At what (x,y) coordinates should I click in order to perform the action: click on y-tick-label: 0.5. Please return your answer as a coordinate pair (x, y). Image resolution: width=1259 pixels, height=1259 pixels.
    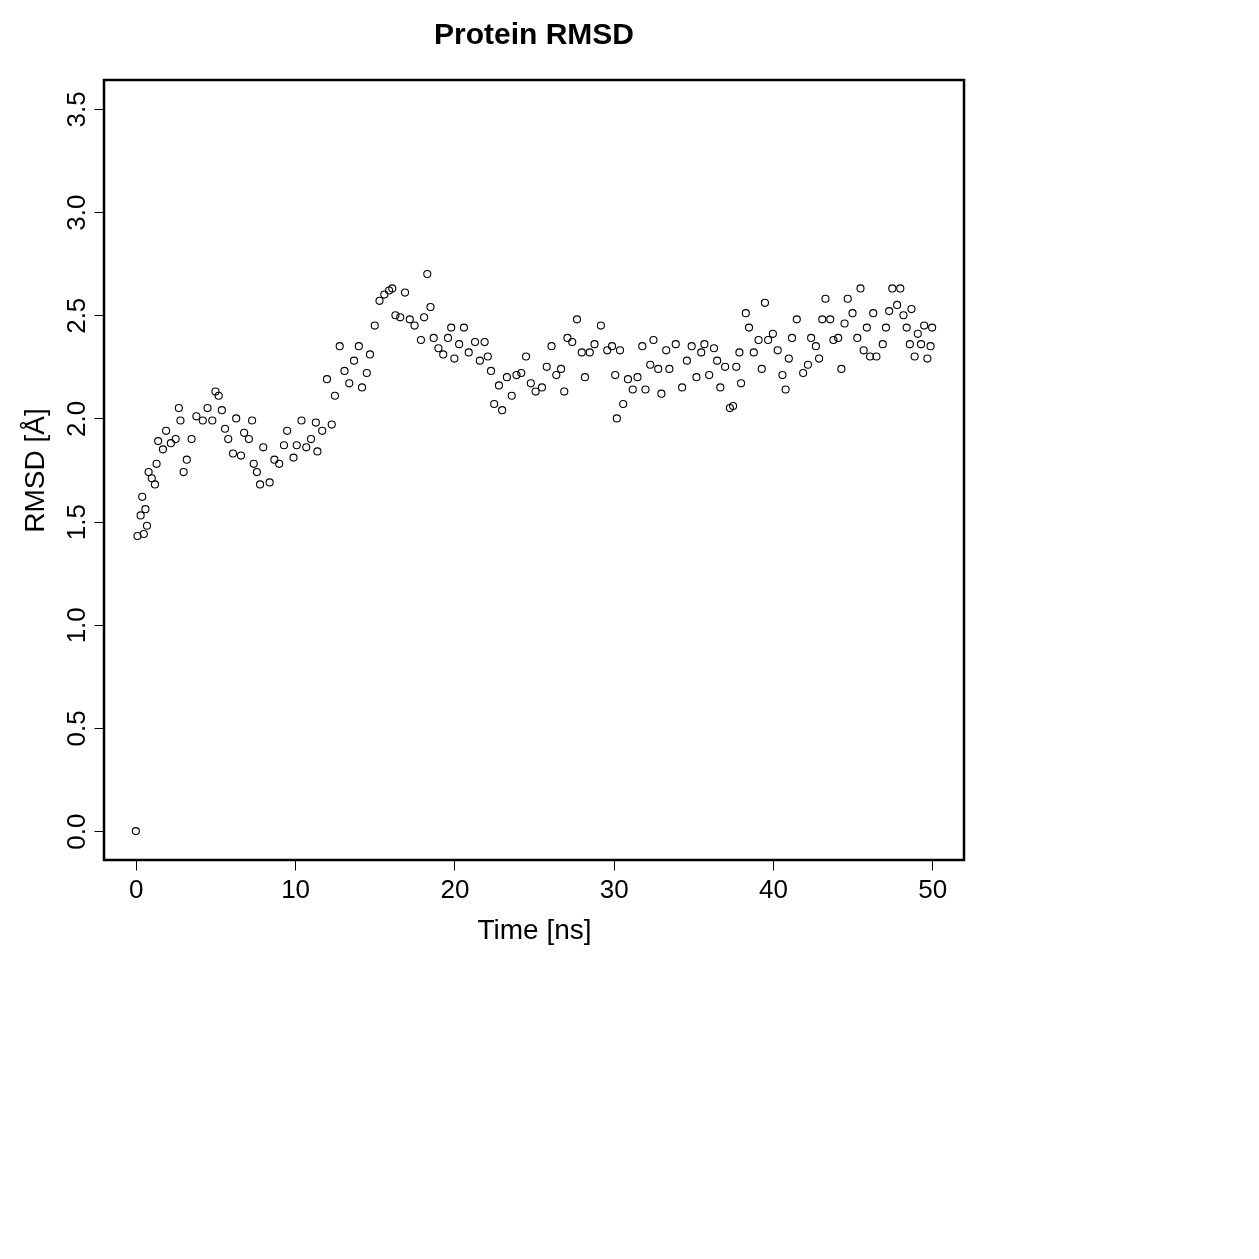
    Looking at the image, I should click on (75, 728).